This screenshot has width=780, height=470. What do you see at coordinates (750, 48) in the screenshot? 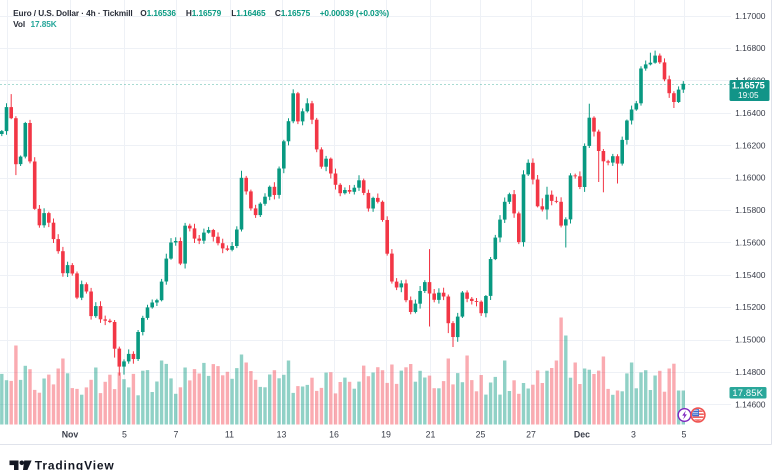
I see `svg-text: 1.16800` at bounding box center [750, 48].